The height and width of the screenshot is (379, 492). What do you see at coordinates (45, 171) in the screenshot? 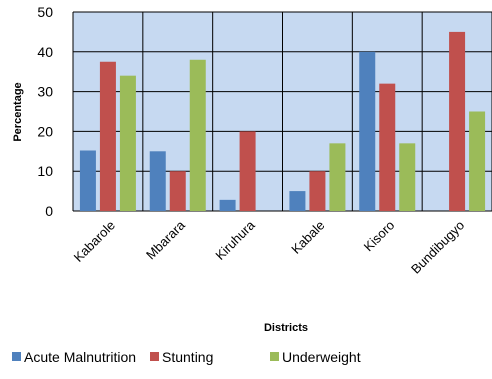
I see `y-tick-label: 10` at bounding box center [45, 171].